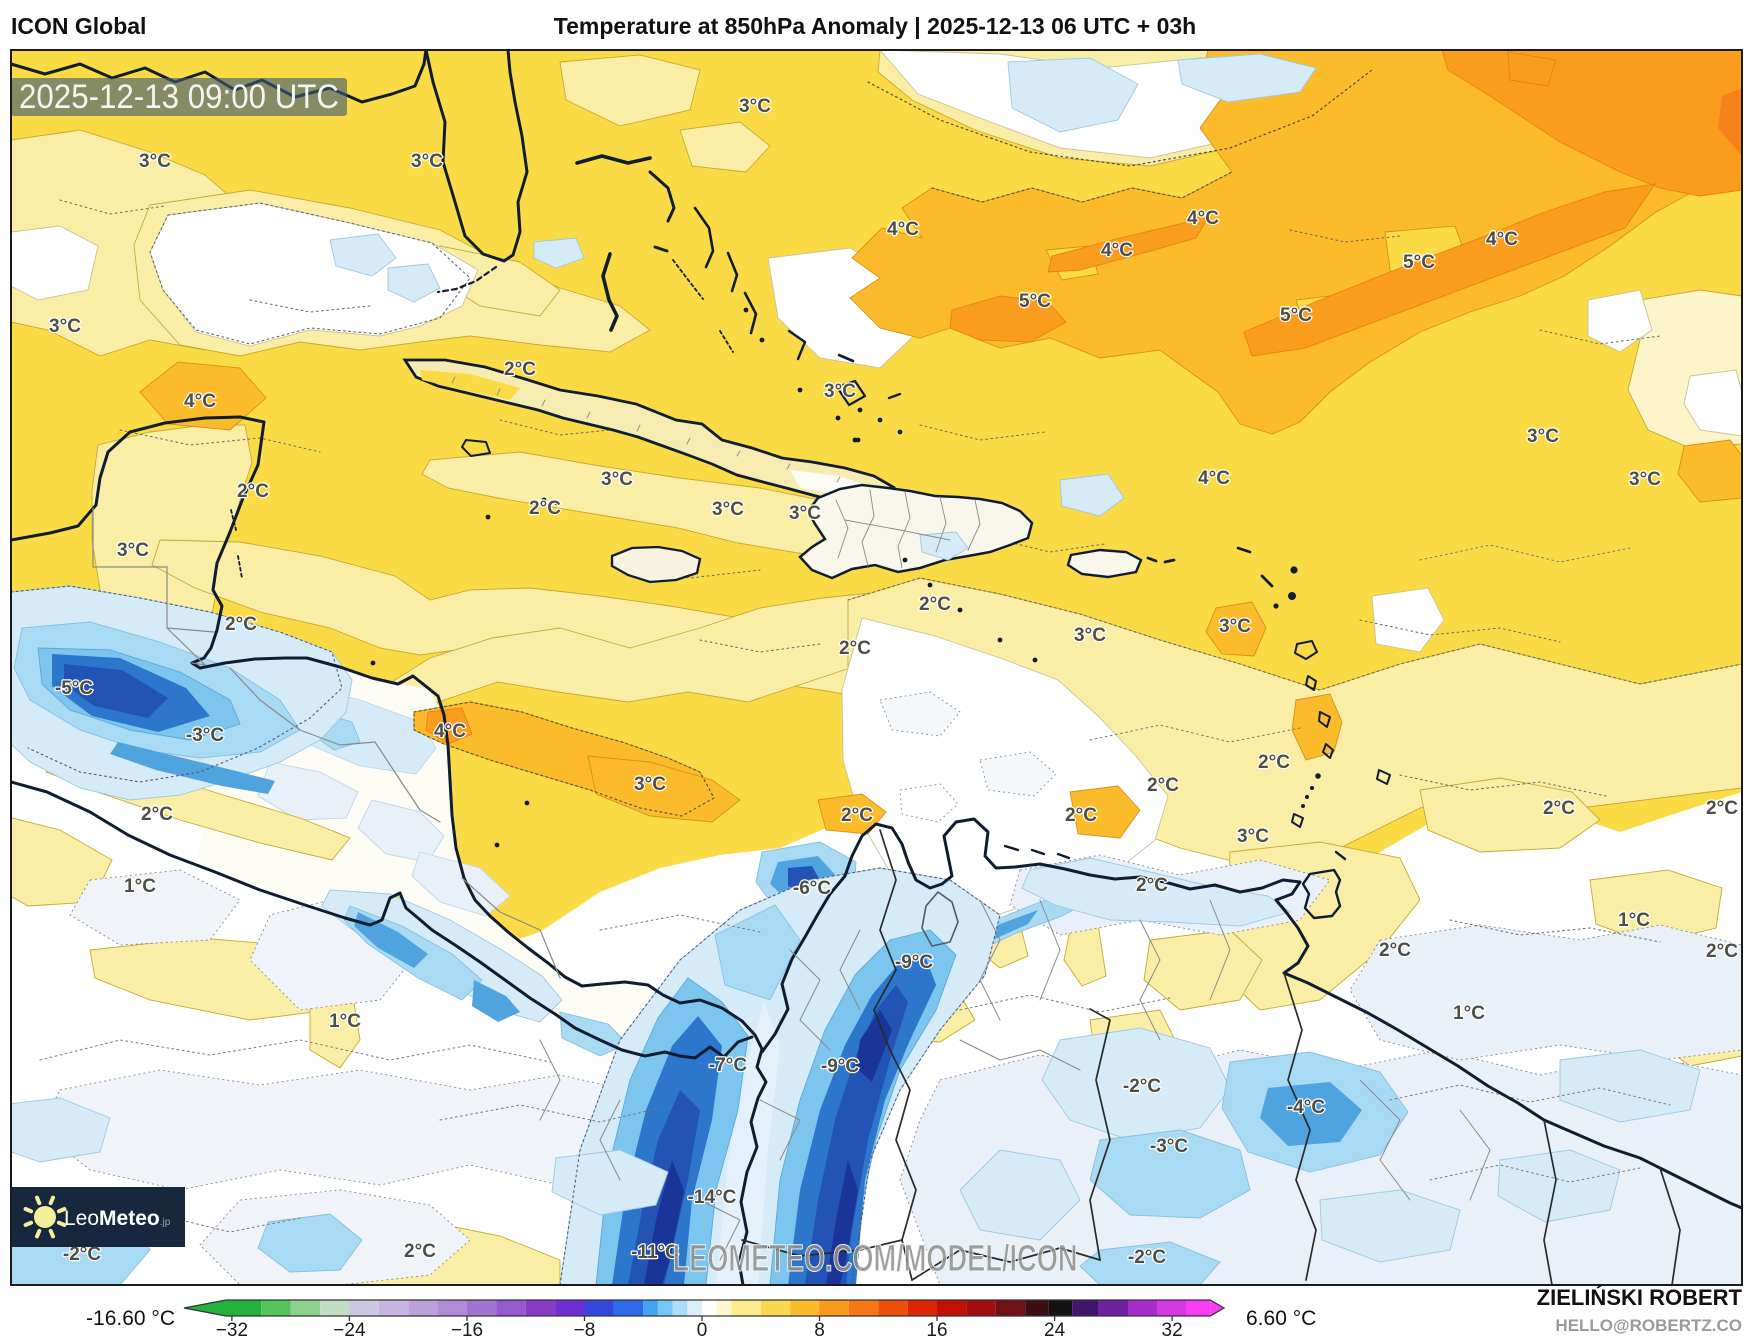 The image size is (1749, 1343). What do you see at coordinates (585, 1329) in the screenshot?
I see `svg-text: −8` at bounding box center [585, 1329].